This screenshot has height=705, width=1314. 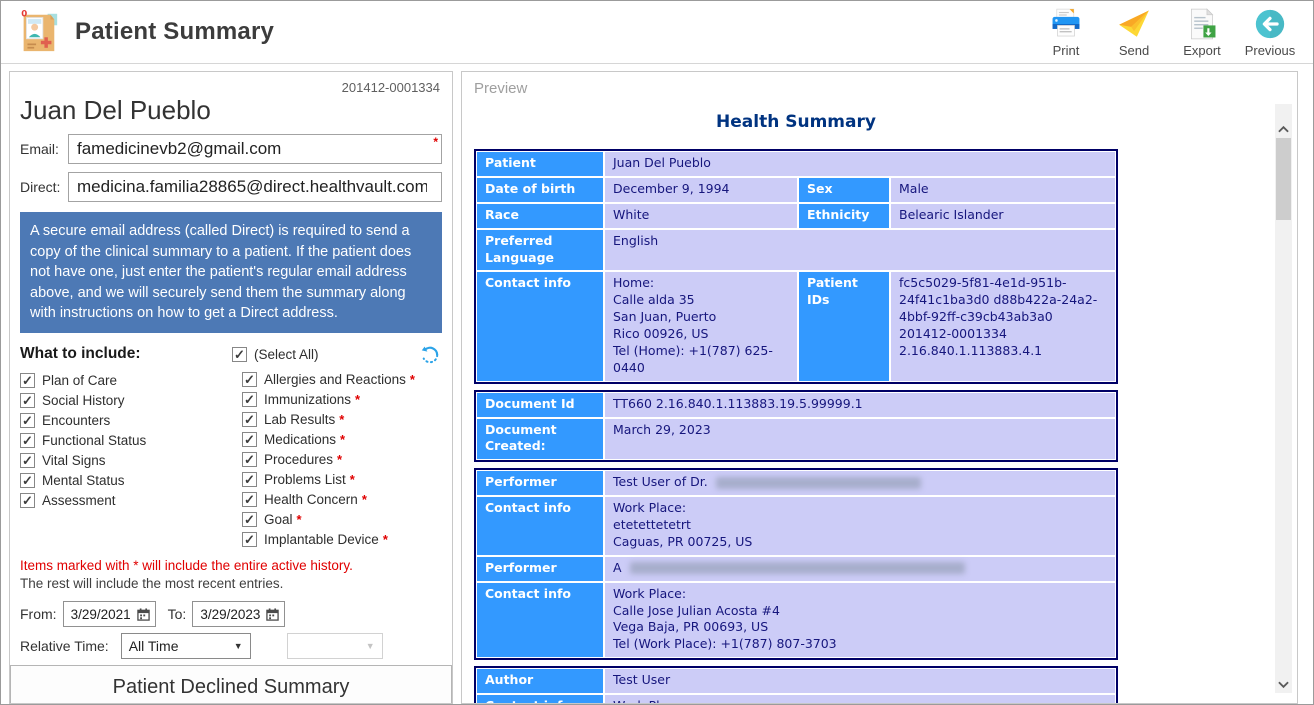 What do you see at coordinates (1270, 50) in the screenshot?
I see `previous-label: Previous` at bounding box center [1270, 50].